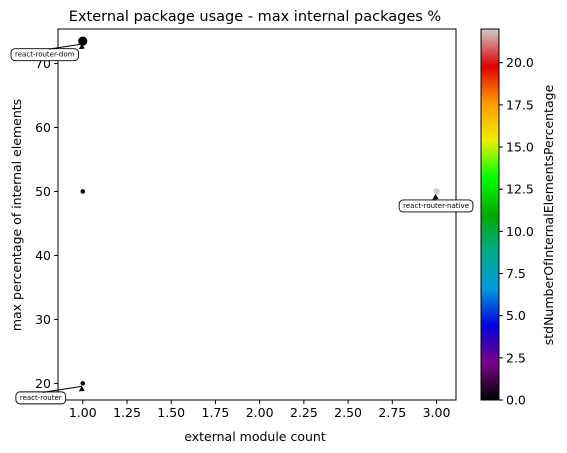  What do you see at coordinates (520, 62) in the screenshot?
I see `colorbar-tick-label: 20.0` at bounding box center [520, 62].